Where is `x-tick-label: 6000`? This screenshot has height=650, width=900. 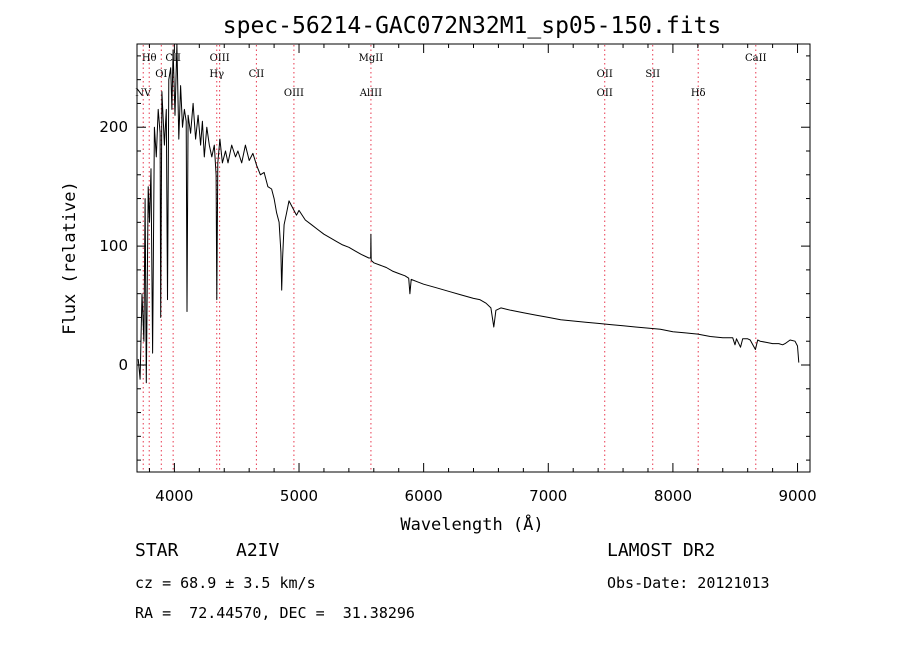
x-tick-label: 6000 is located at coordinates (424, 496).